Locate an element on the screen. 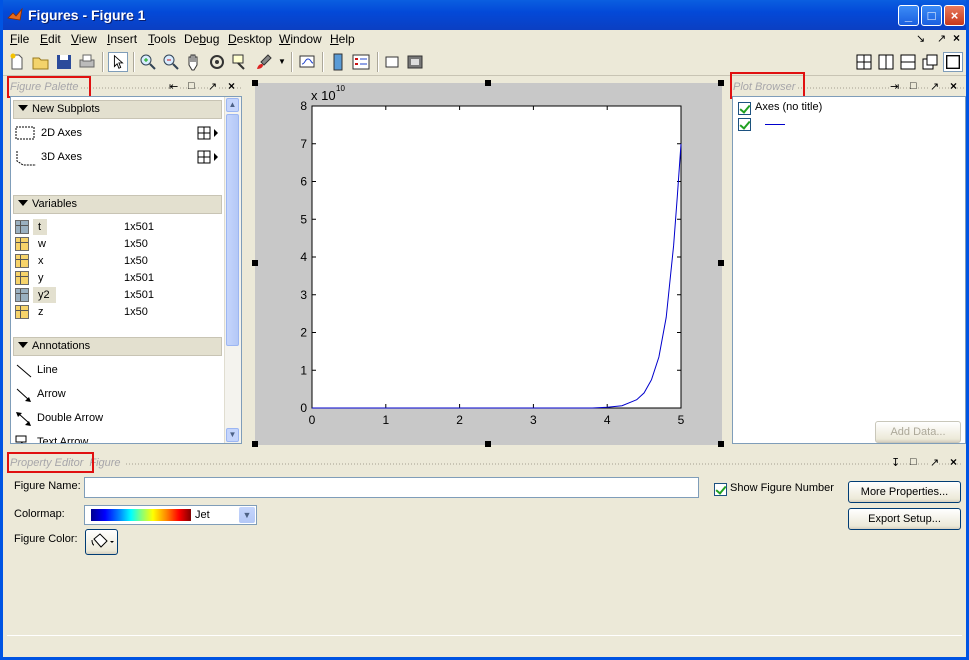  annotation-label: Text Arrow is located at coordinates (63, 440).